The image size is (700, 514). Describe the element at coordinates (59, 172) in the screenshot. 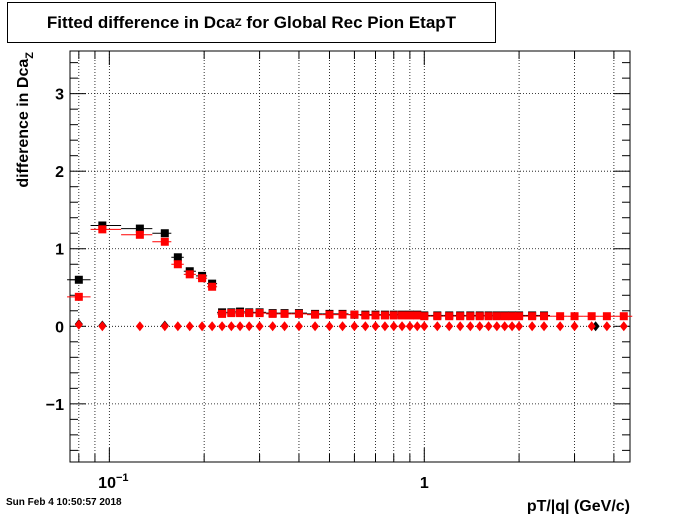

I see `y-tick-label: 2` at that location.